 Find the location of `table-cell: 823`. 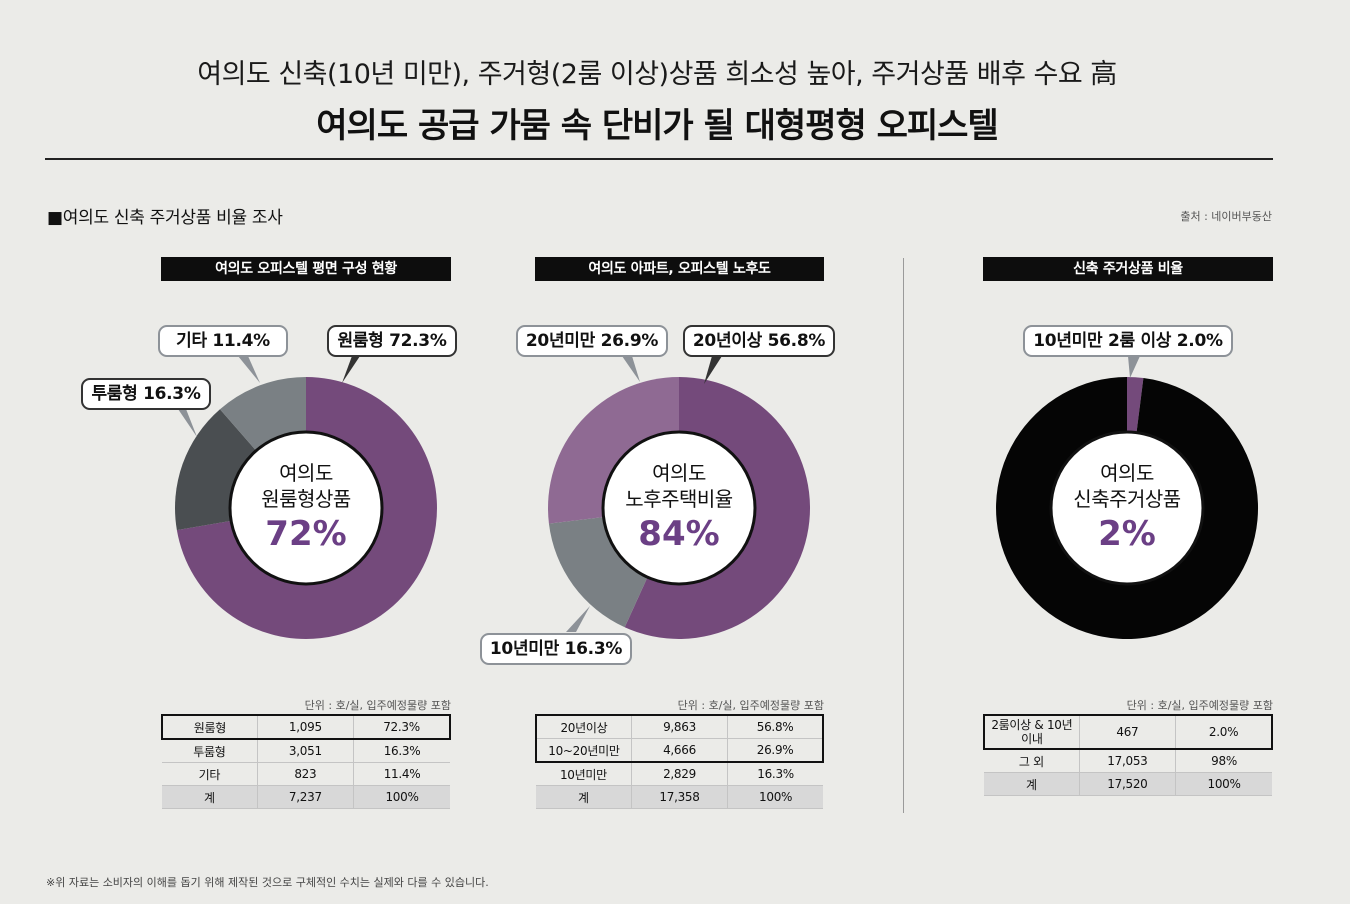

table-cell: 823 is located at coordinates (305, 774).